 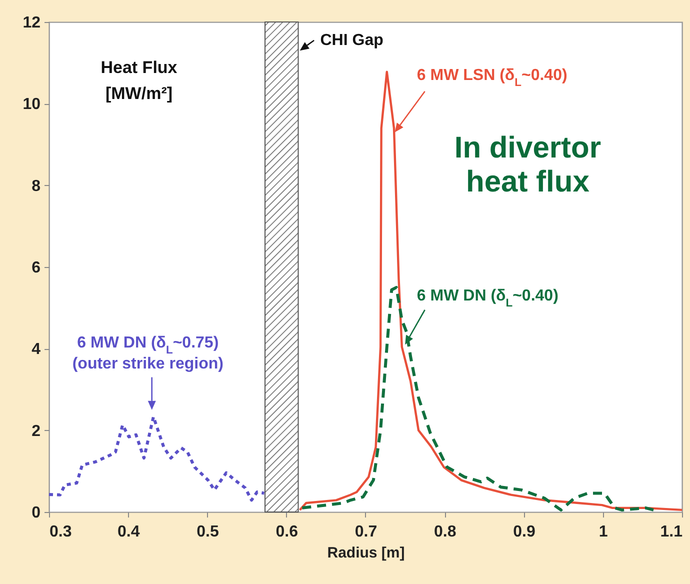 What do you see at coordinates (36, 349) in the screenshot?
I see `y-tick-label: 4` at bounding box center [36, 349].